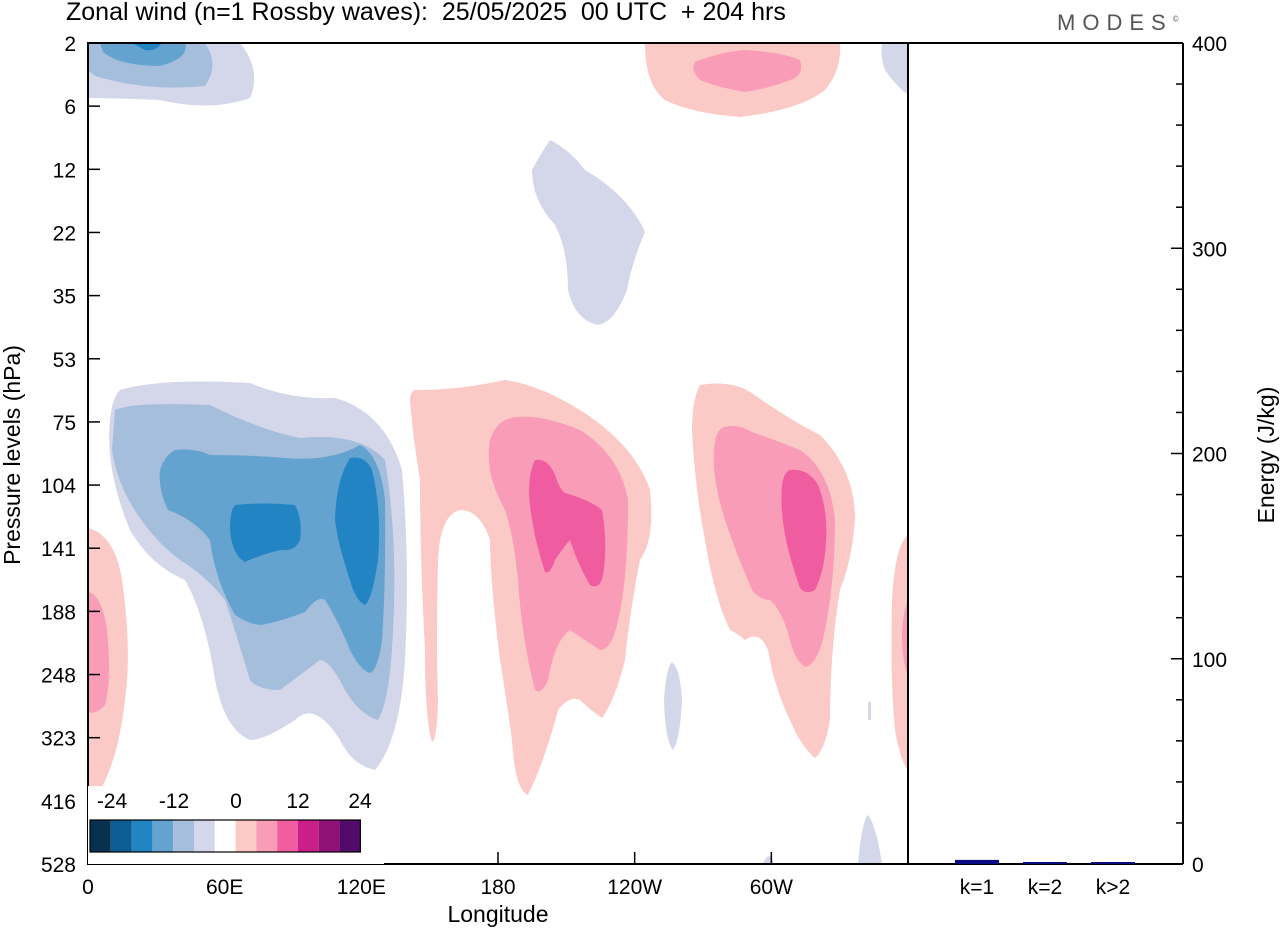  Describe the element at coordinates (58, 676) in the screenshot. I see `y-tick-label: 248` at that location.